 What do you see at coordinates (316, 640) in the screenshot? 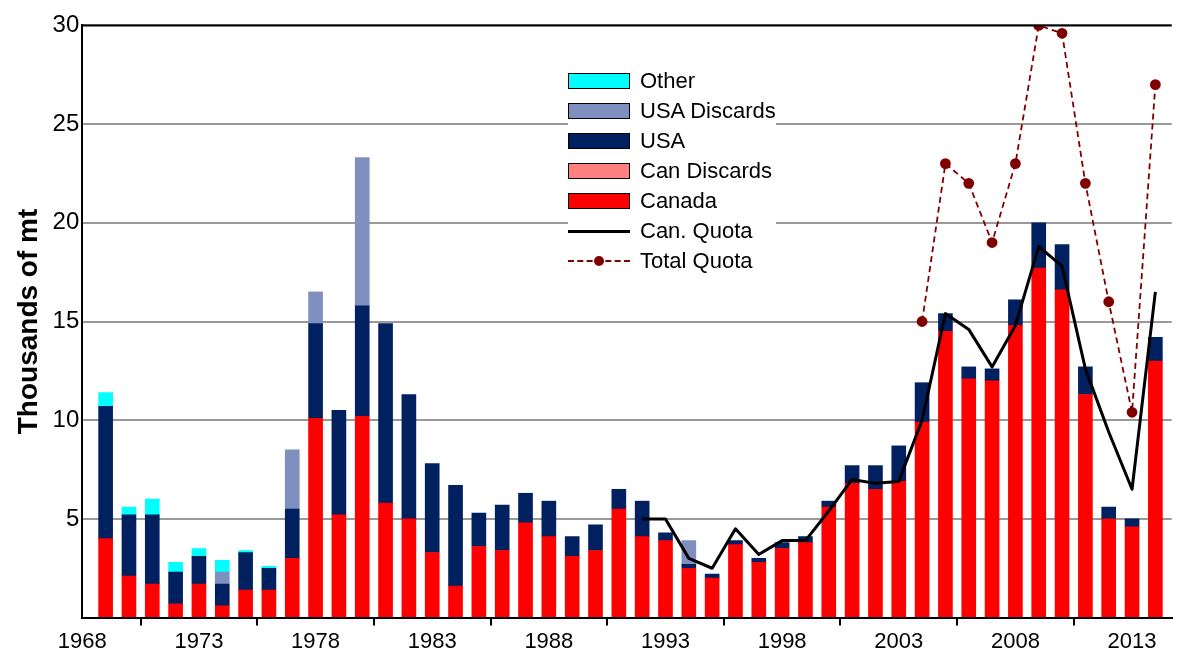
I see `x-tick-label: 1978` at bounding box center [316, 640].